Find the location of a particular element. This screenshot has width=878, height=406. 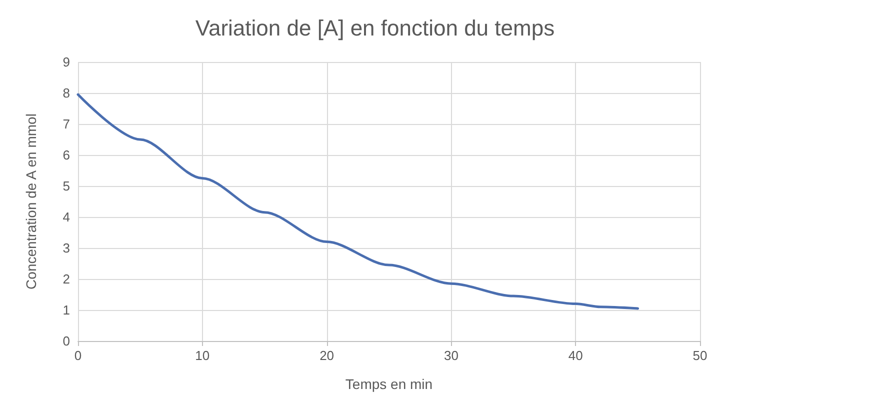

y-axis-title: Concentration de A en mmol is located at coordinates (31, 202).